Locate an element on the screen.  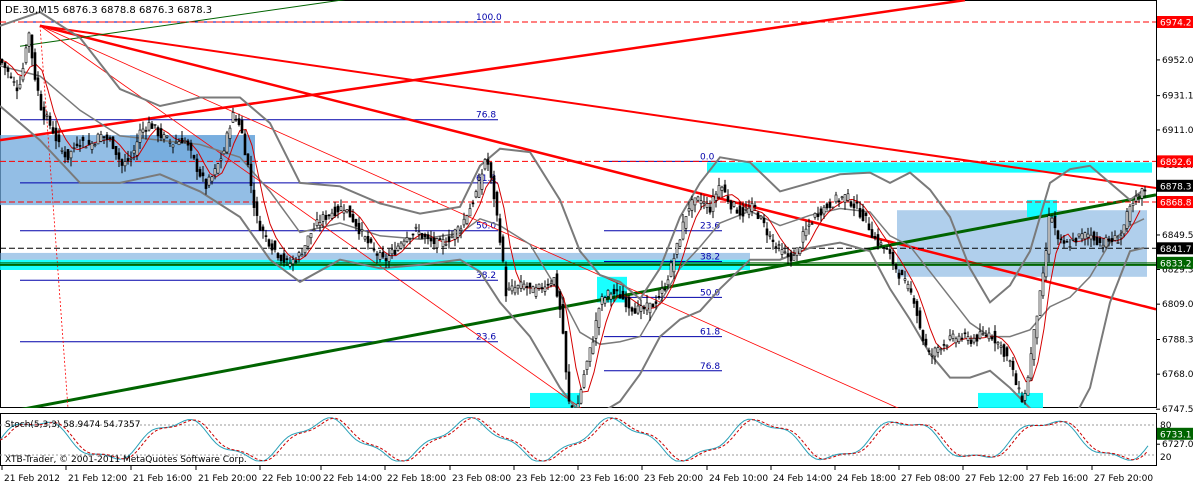
y-tick-label-2: 6911.0 is located at coordinates (1178, 131).